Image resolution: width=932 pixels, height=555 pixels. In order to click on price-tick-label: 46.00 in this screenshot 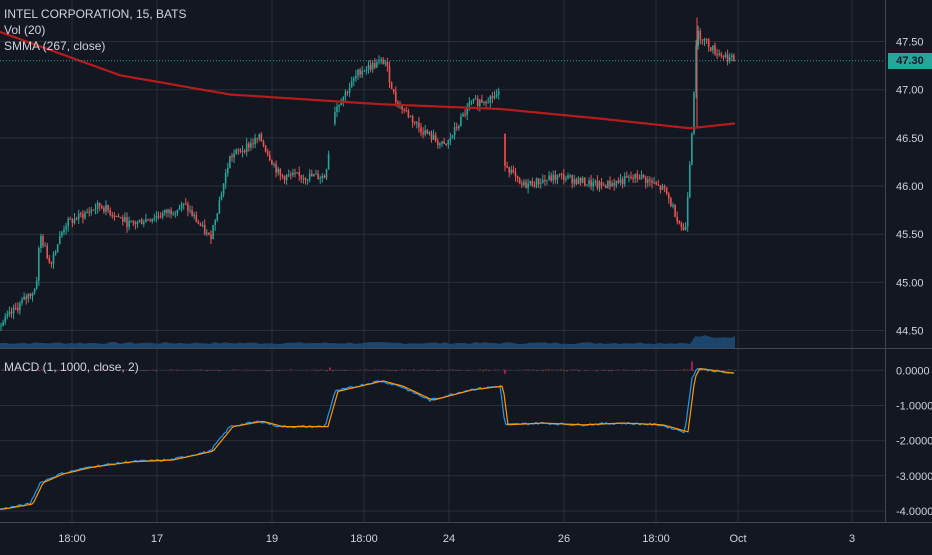, I will do `click(910, 187)`.